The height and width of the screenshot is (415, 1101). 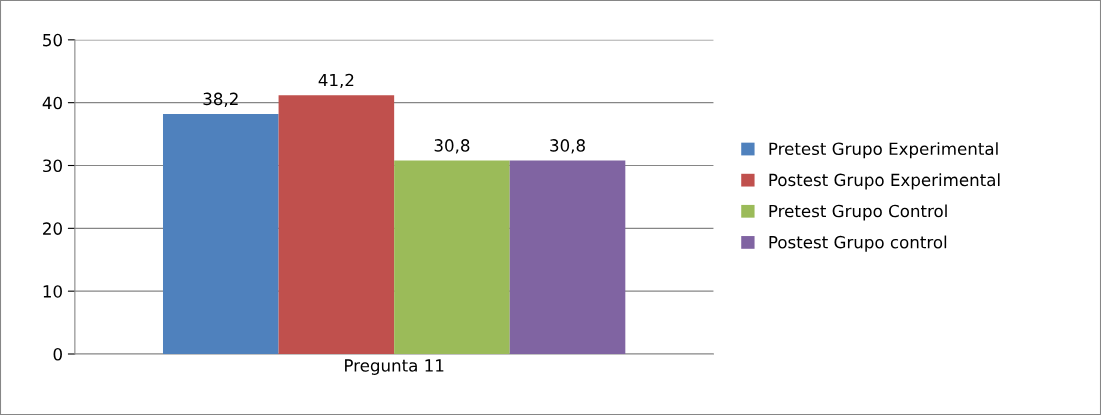 I want to click on legend-label: Pretest Grupo Experimental, so click(x=883, y=150).